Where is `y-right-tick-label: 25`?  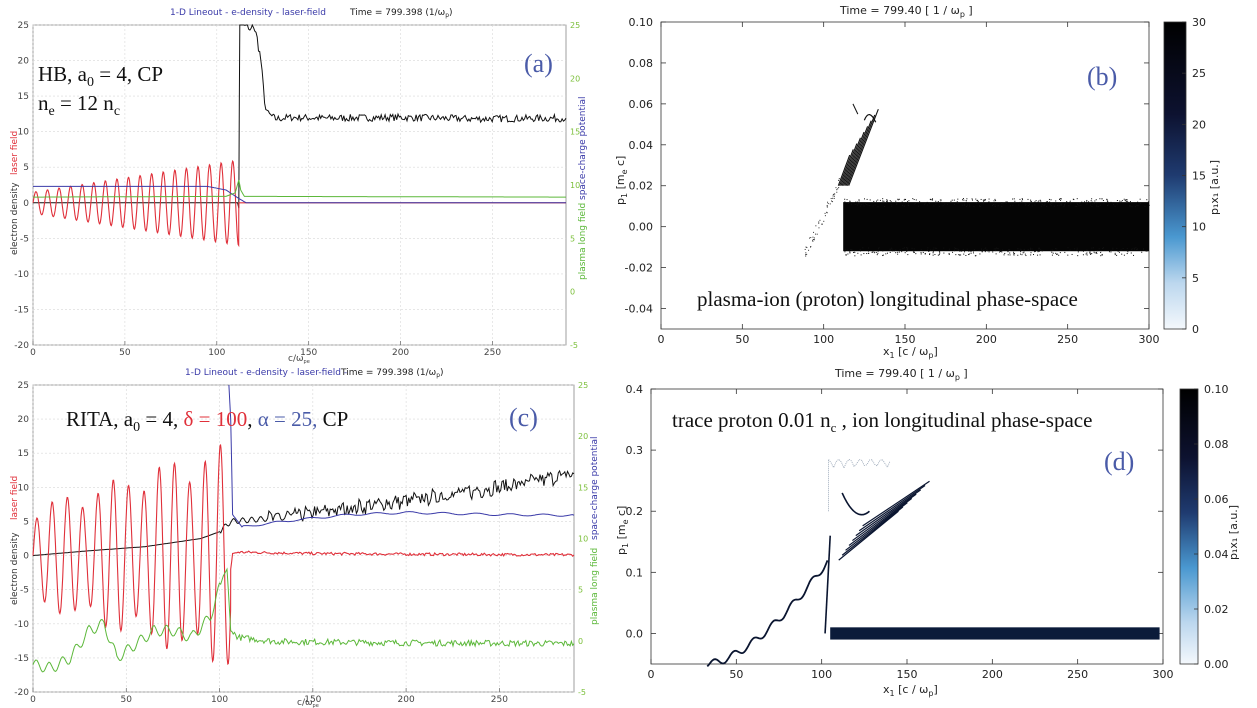 y-right-tick-label: 25 is located at coordinates (575, 25).